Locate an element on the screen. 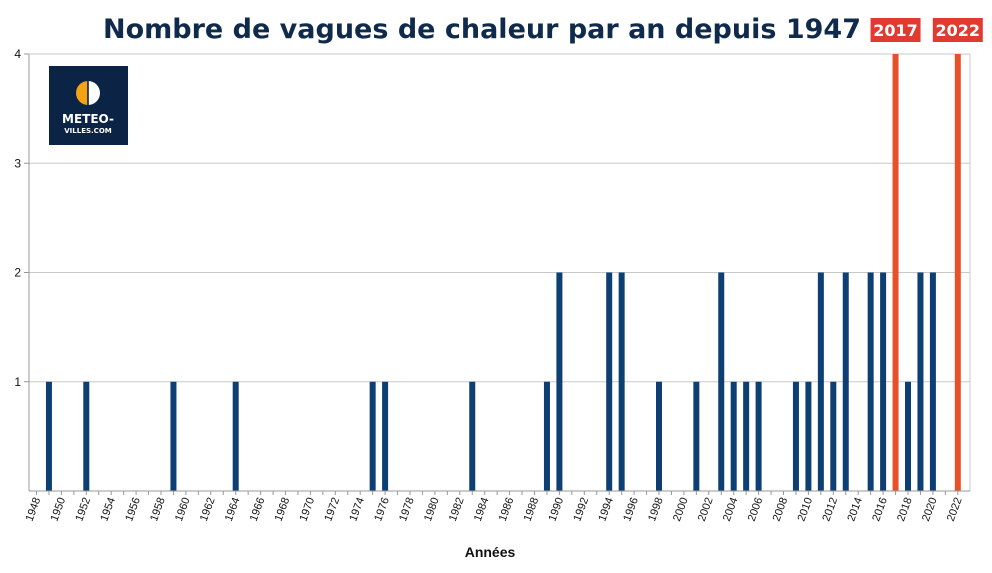 The width and height of the screenshot is (992, 573). x-axis-title: Années is located at coordinates (490, 552).